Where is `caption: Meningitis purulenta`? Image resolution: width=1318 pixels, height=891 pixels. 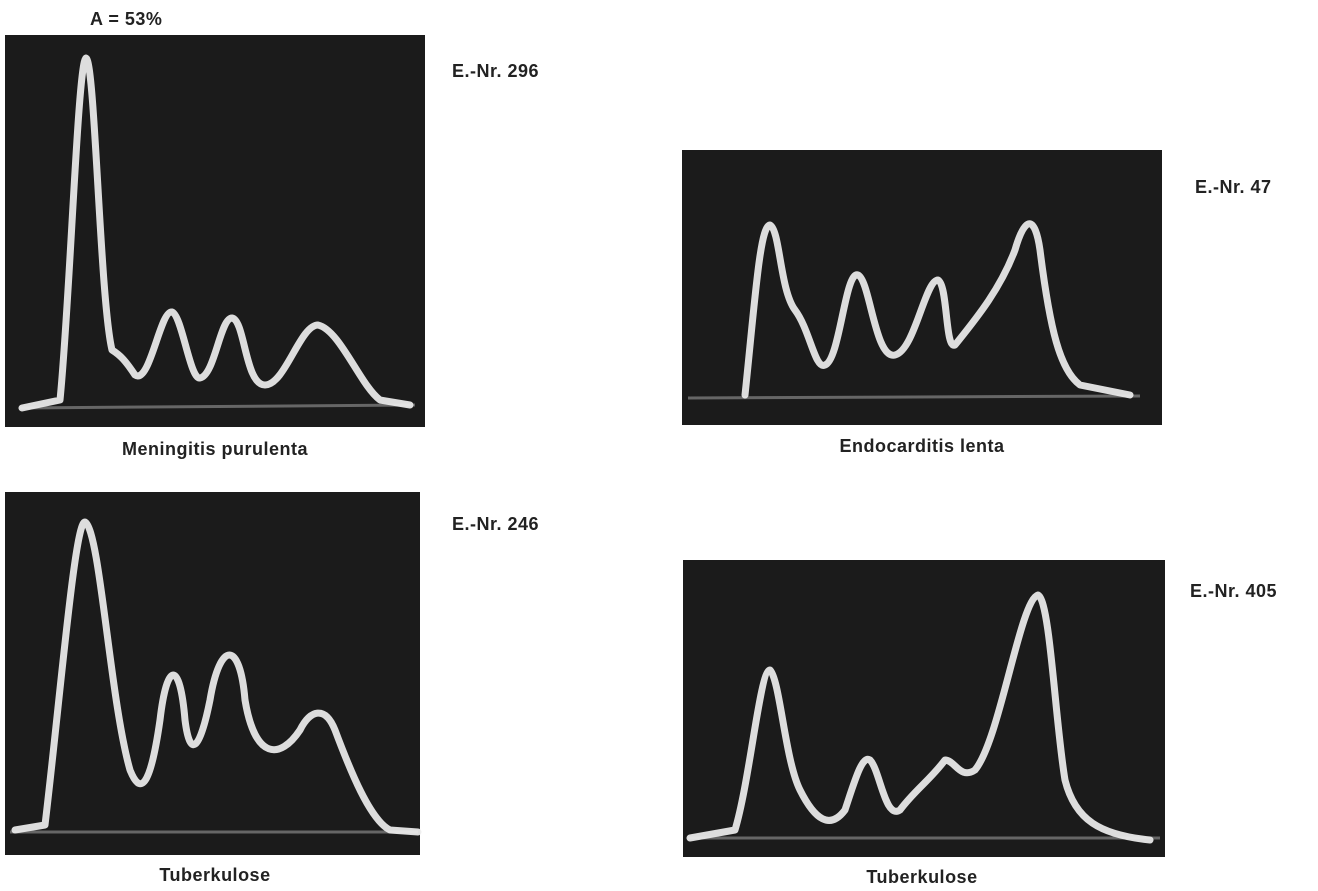 caption: Meningitis purulenta is located at coordinates (215, 449).